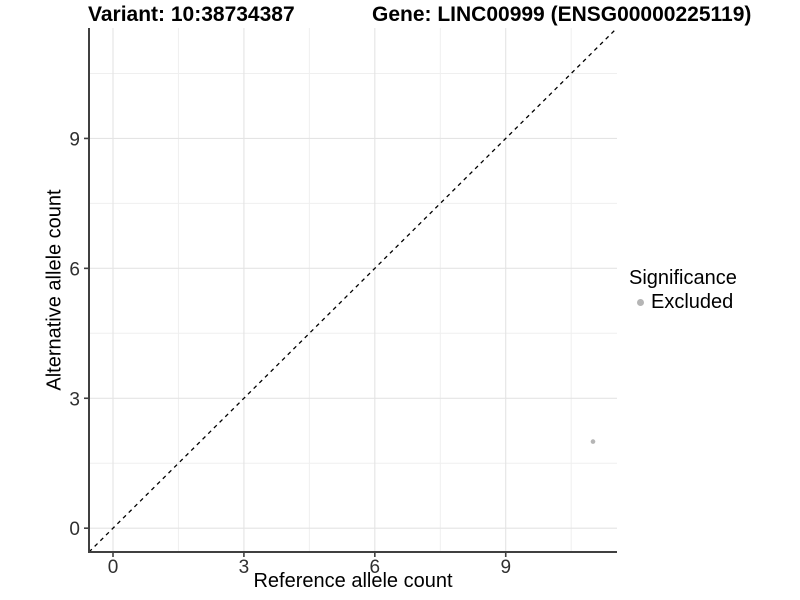  What do you see at coordinates (113, 567) in the screenshot?
I see `x-tick-label: 0` at bounding box center [113, 567].